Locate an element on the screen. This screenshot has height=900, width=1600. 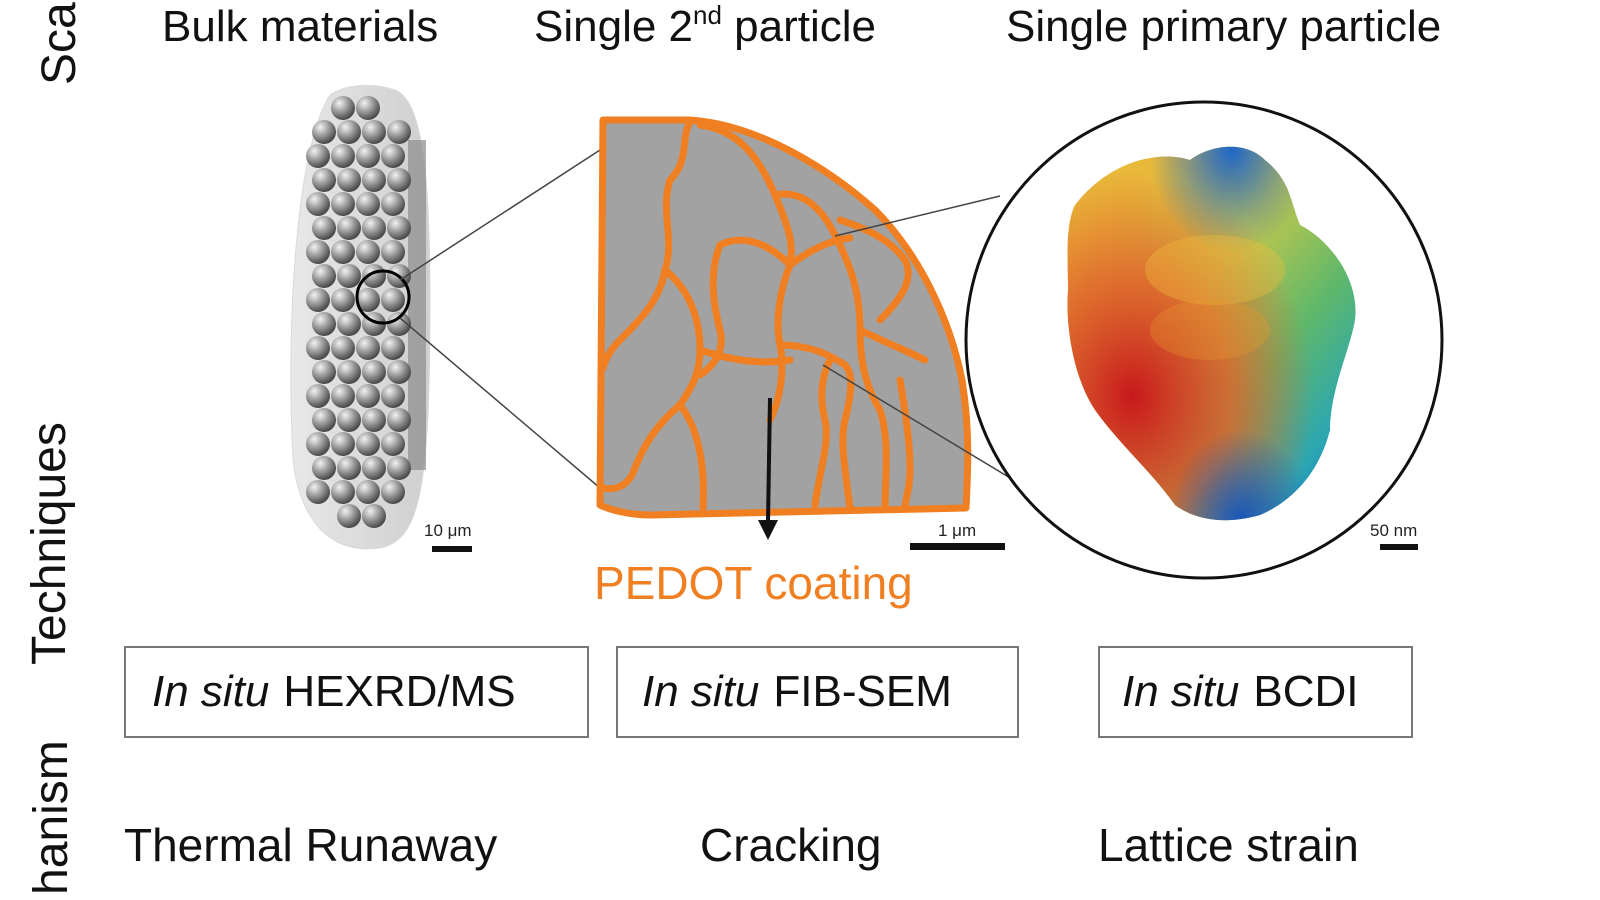
technique-box-hexrd: In situ HEXRD/MS is located at coordinates (356, 692).